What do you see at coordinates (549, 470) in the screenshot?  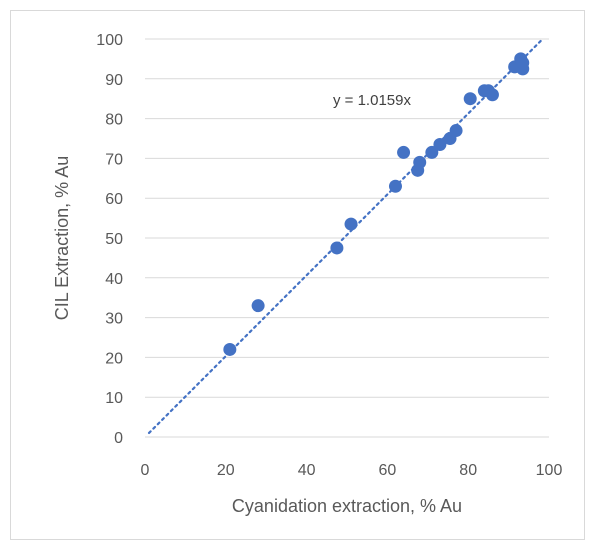 I see `x-tick-label: 100` at bounding box center [549, 470].